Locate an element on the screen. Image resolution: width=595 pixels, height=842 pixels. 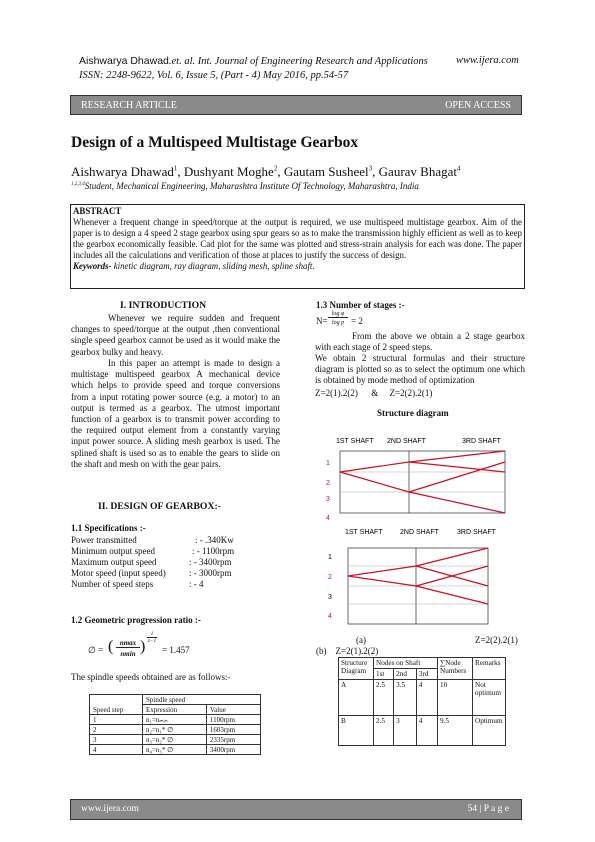
table-cell: 4 is located at coordinates (427, 730).